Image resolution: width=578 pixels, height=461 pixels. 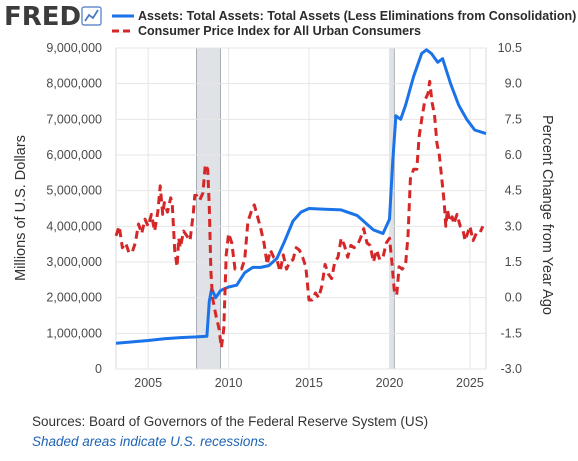 What do you see at coordinates (513, 262) in the screenshot?
I see `right-tick-label: 1.5` at bounding box center [513, 262].